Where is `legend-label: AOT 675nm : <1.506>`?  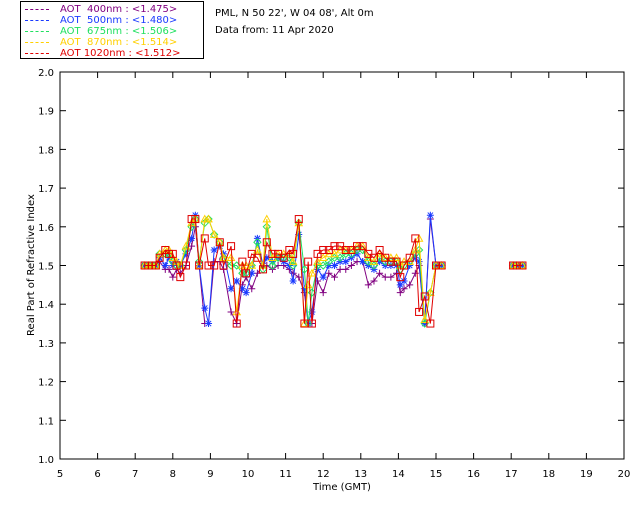 legend-label: AOT 675nm : <1.506> is located at coordinates (119, 31).